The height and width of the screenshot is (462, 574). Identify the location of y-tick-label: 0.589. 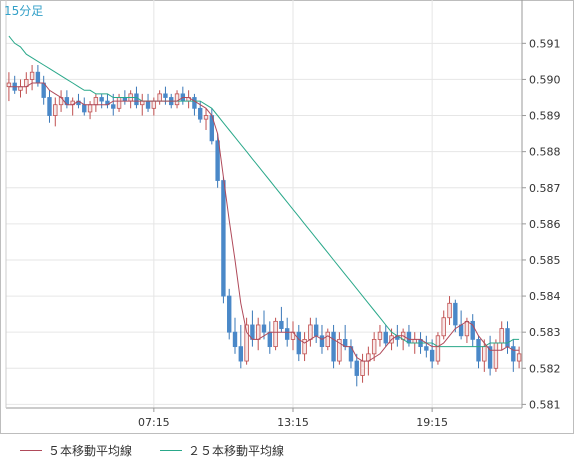
(545, 116).